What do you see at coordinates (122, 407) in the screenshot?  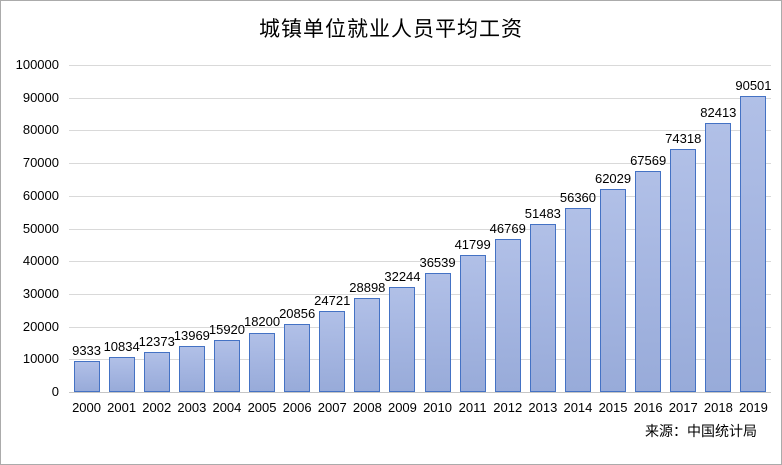 I see `x-axis-label: 2001` at bounding box center [122, 407].